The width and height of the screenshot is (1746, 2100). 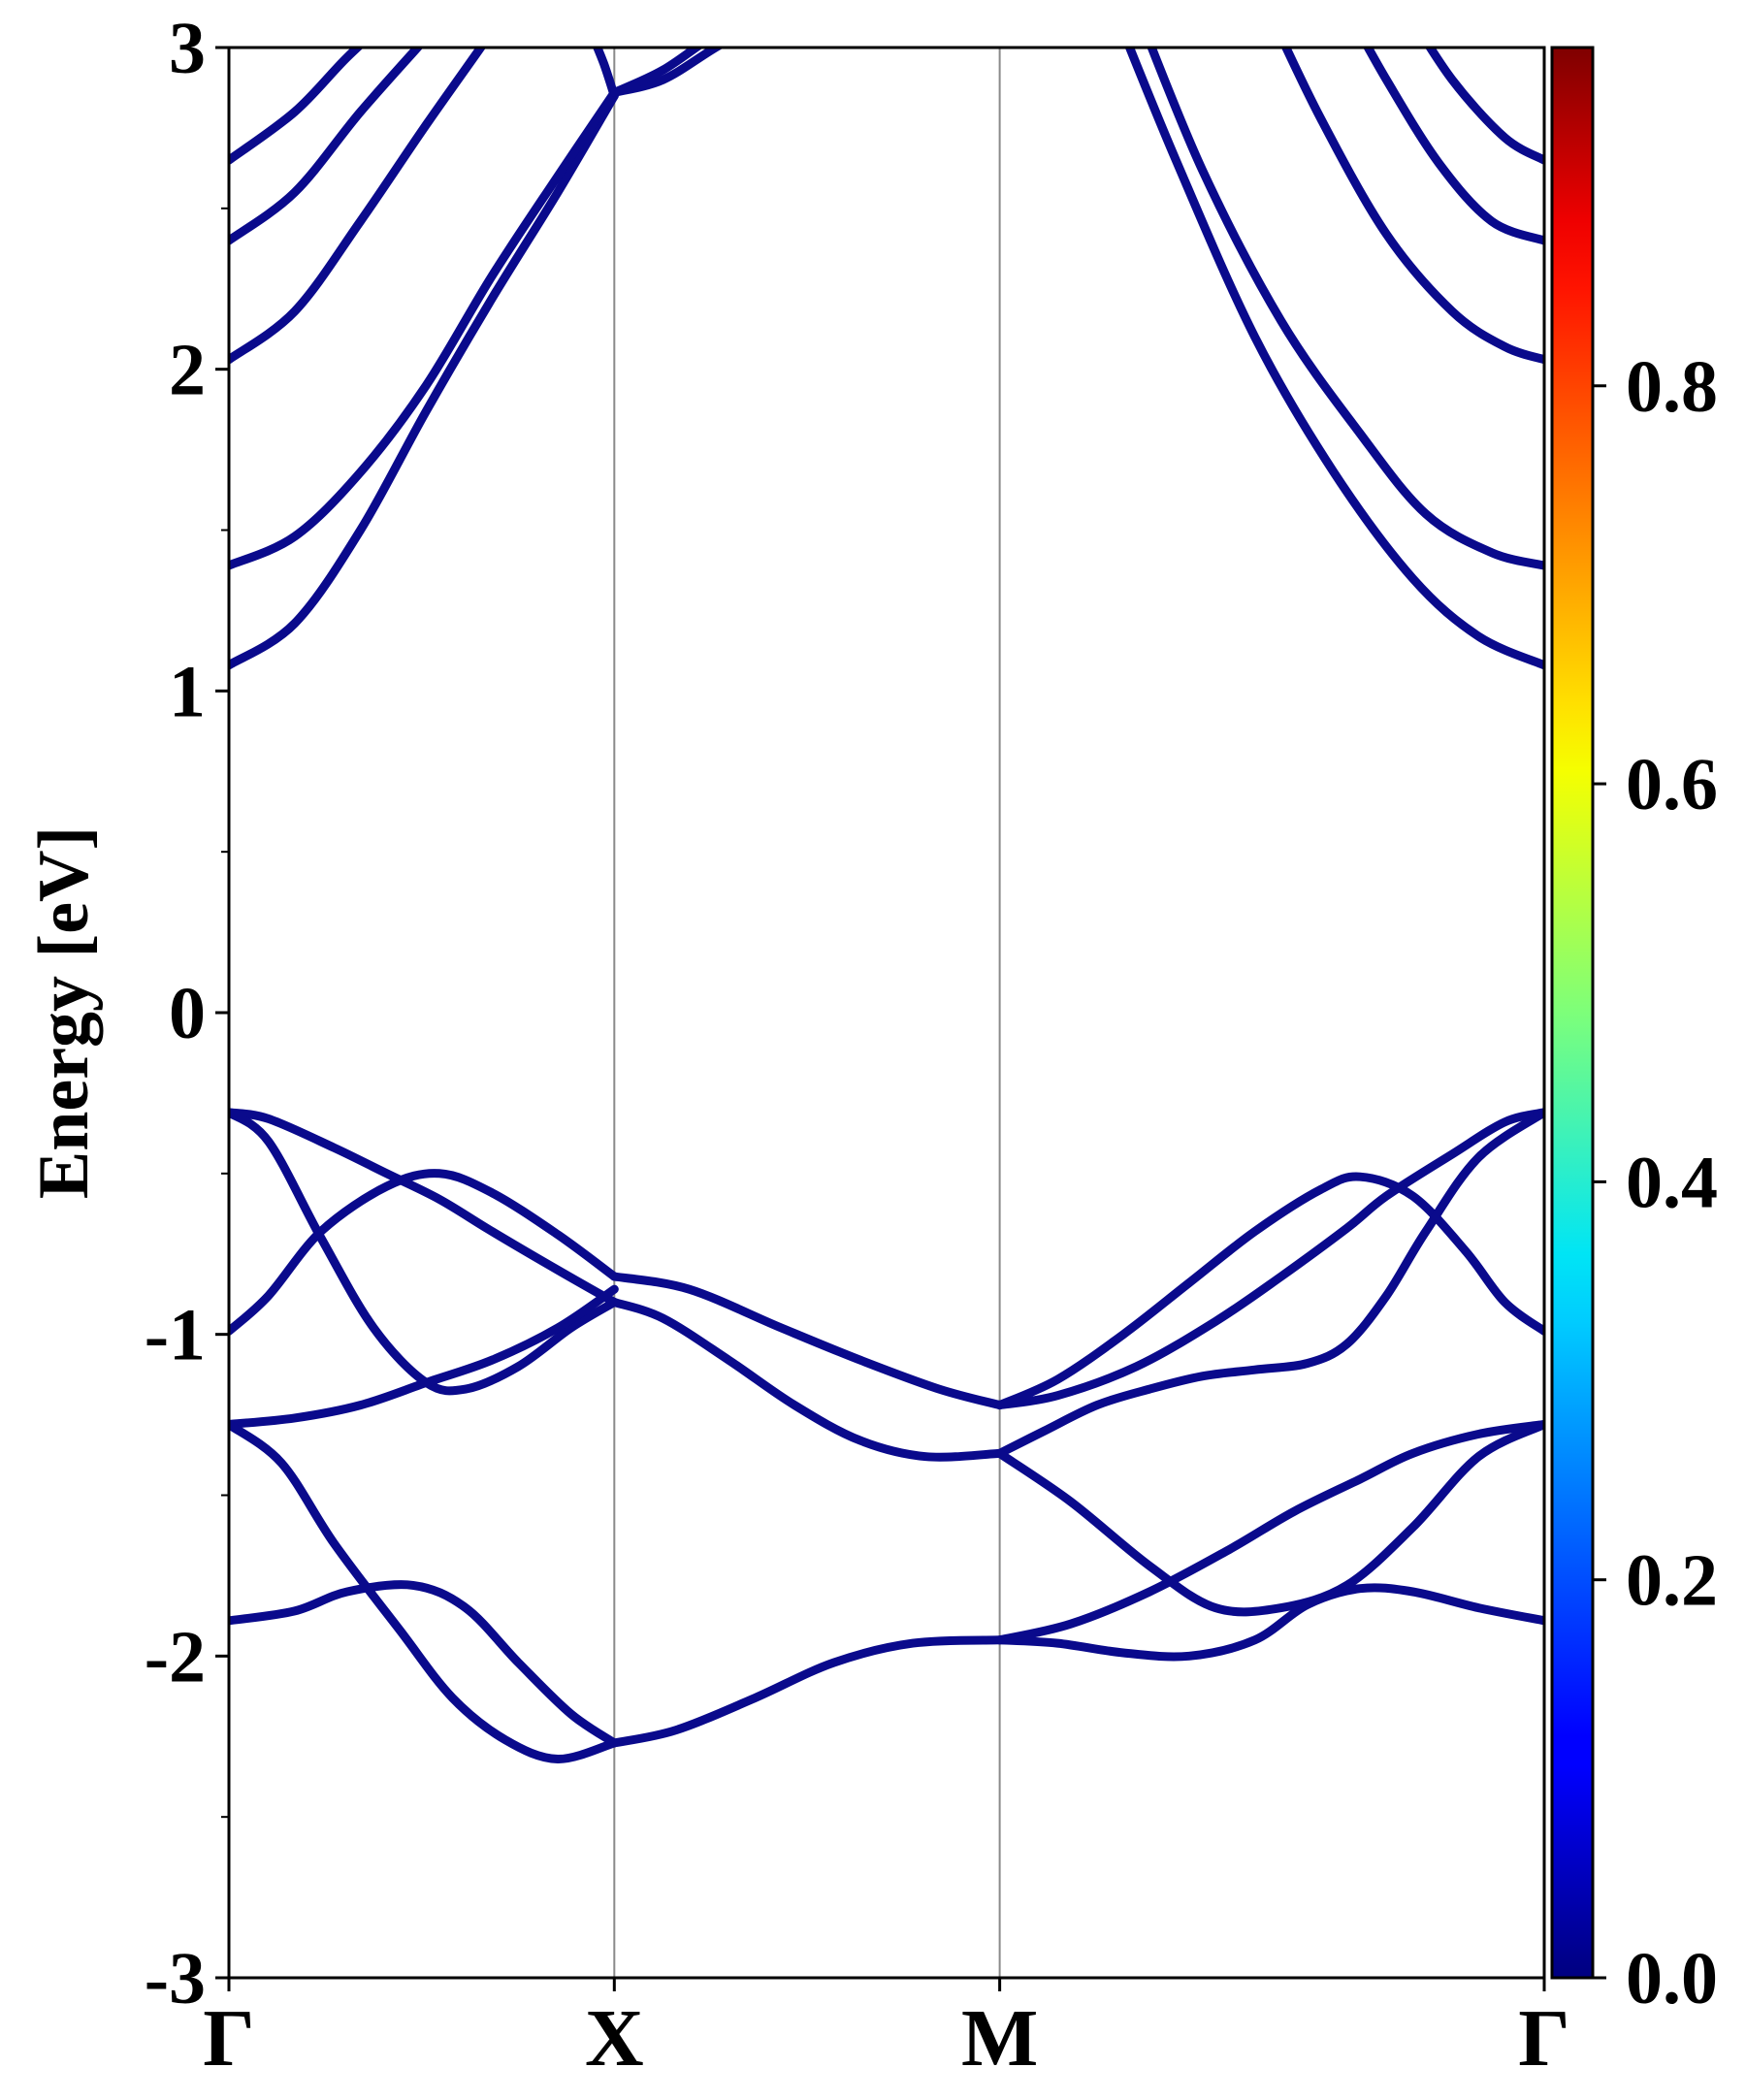 I want to click on colorbar-tick-label: 0.4, so click(x=1672, y=1182).